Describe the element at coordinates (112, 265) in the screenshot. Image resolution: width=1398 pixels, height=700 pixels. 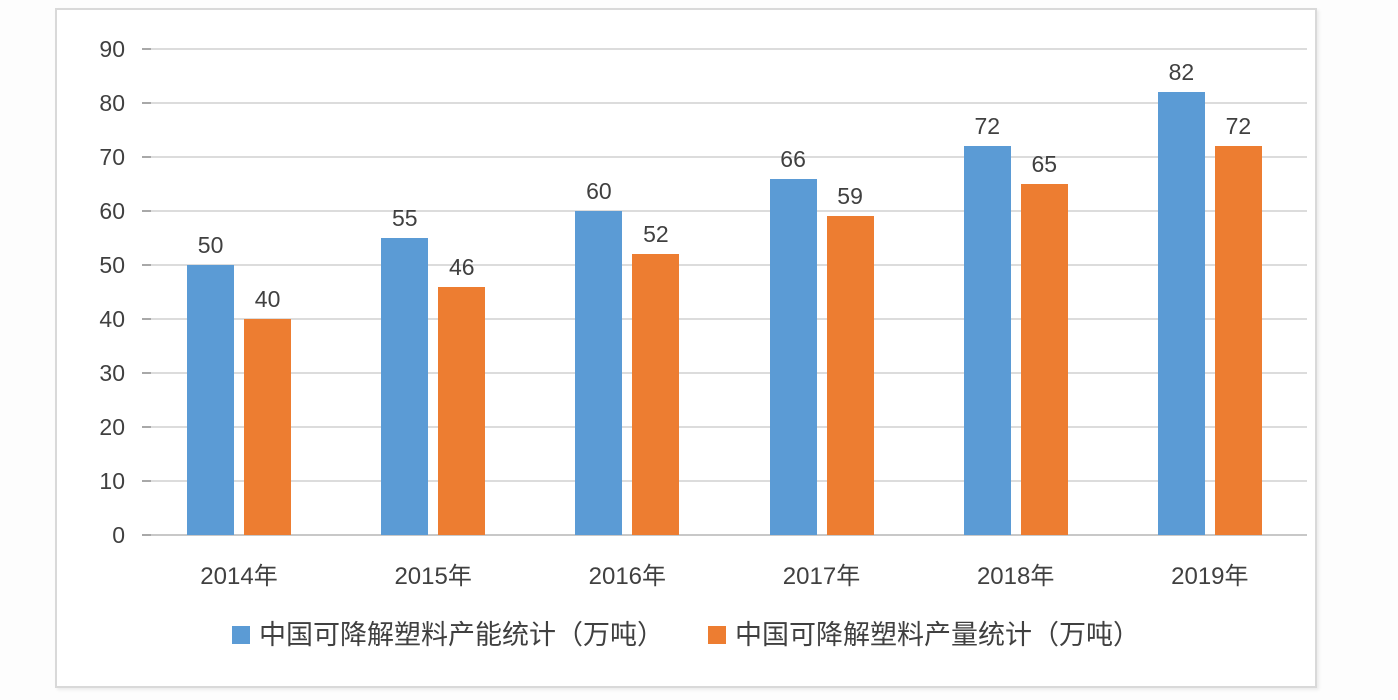
I see `y-axis-label: 50` at that location.